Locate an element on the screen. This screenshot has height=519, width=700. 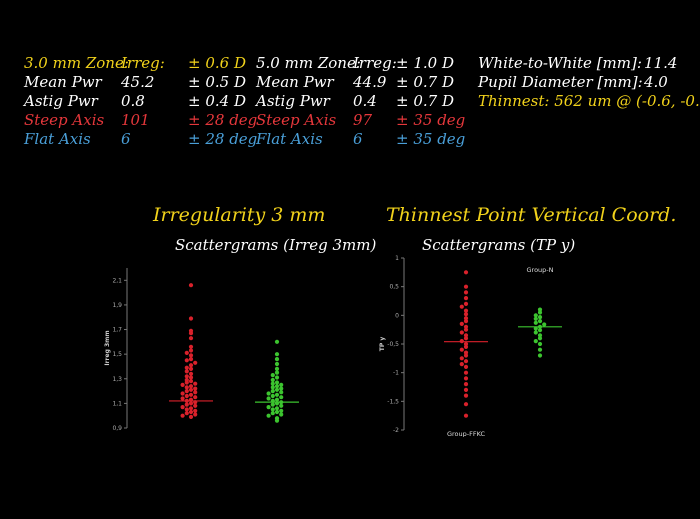
zone5-label: Astig Pwr is located at coordinates (293, 101).